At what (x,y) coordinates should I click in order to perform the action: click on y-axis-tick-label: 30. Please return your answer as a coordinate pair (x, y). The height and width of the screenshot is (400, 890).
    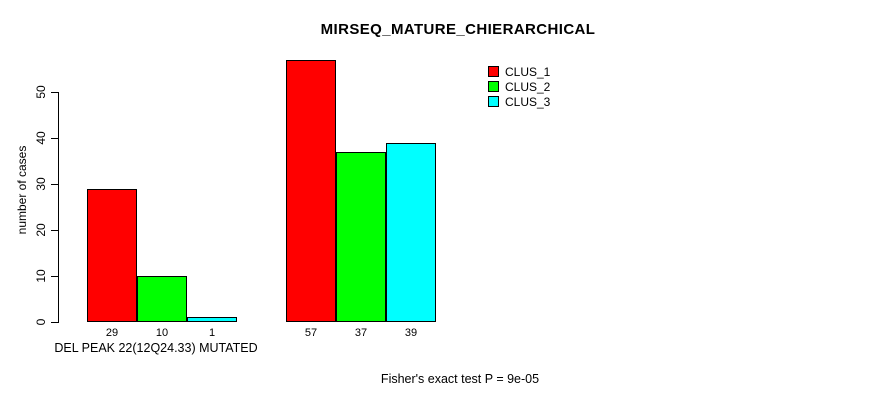
    Looking at the image, I should click on (41, 184).